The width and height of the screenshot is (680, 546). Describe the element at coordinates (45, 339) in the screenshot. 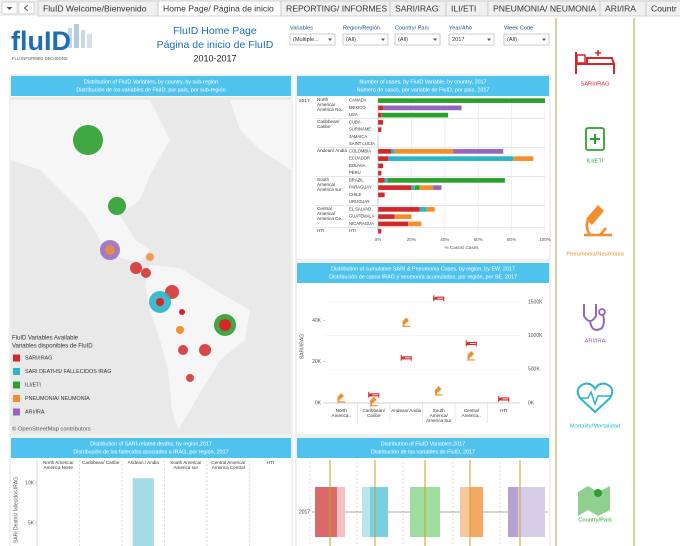

I see `legend-title: FluID Variables Available` at that location.